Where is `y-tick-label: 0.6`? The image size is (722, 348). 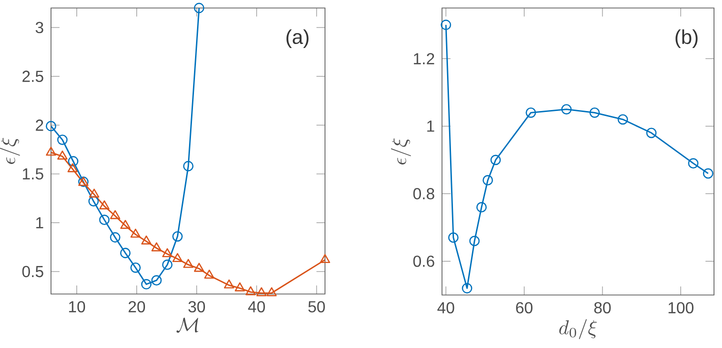
y-tick-label: 0.6 is located at coordinates (423, 261).